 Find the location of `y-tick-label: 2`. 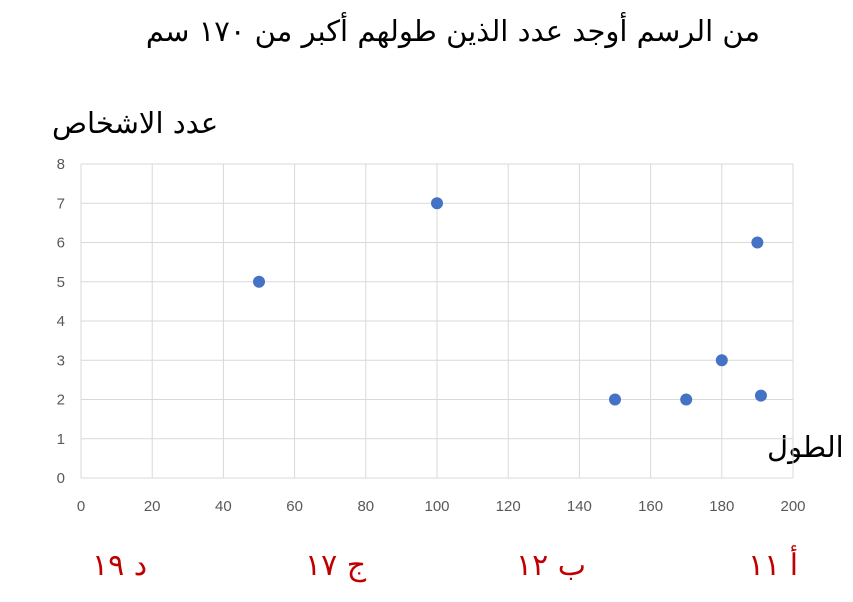

y-tick-label: 2 is located at coordinates (61, 400).